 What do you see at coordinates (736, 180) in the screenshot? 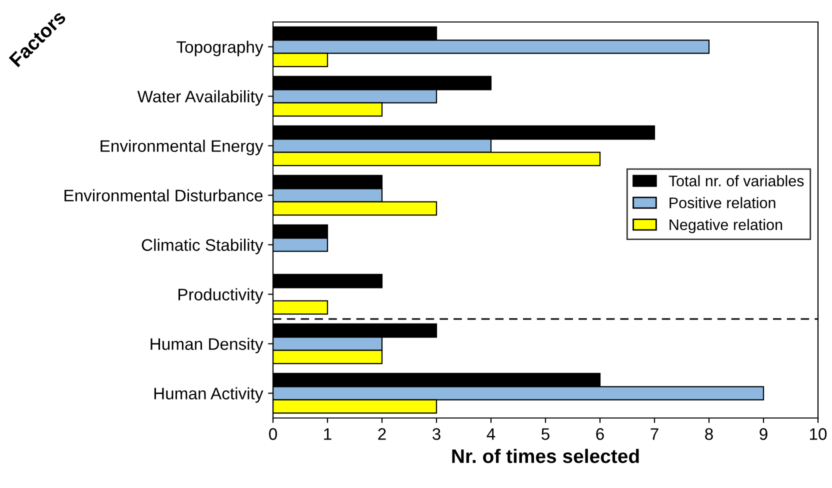
I see `legend-label: Total nr. of variables` at bounding box center [736, 180].